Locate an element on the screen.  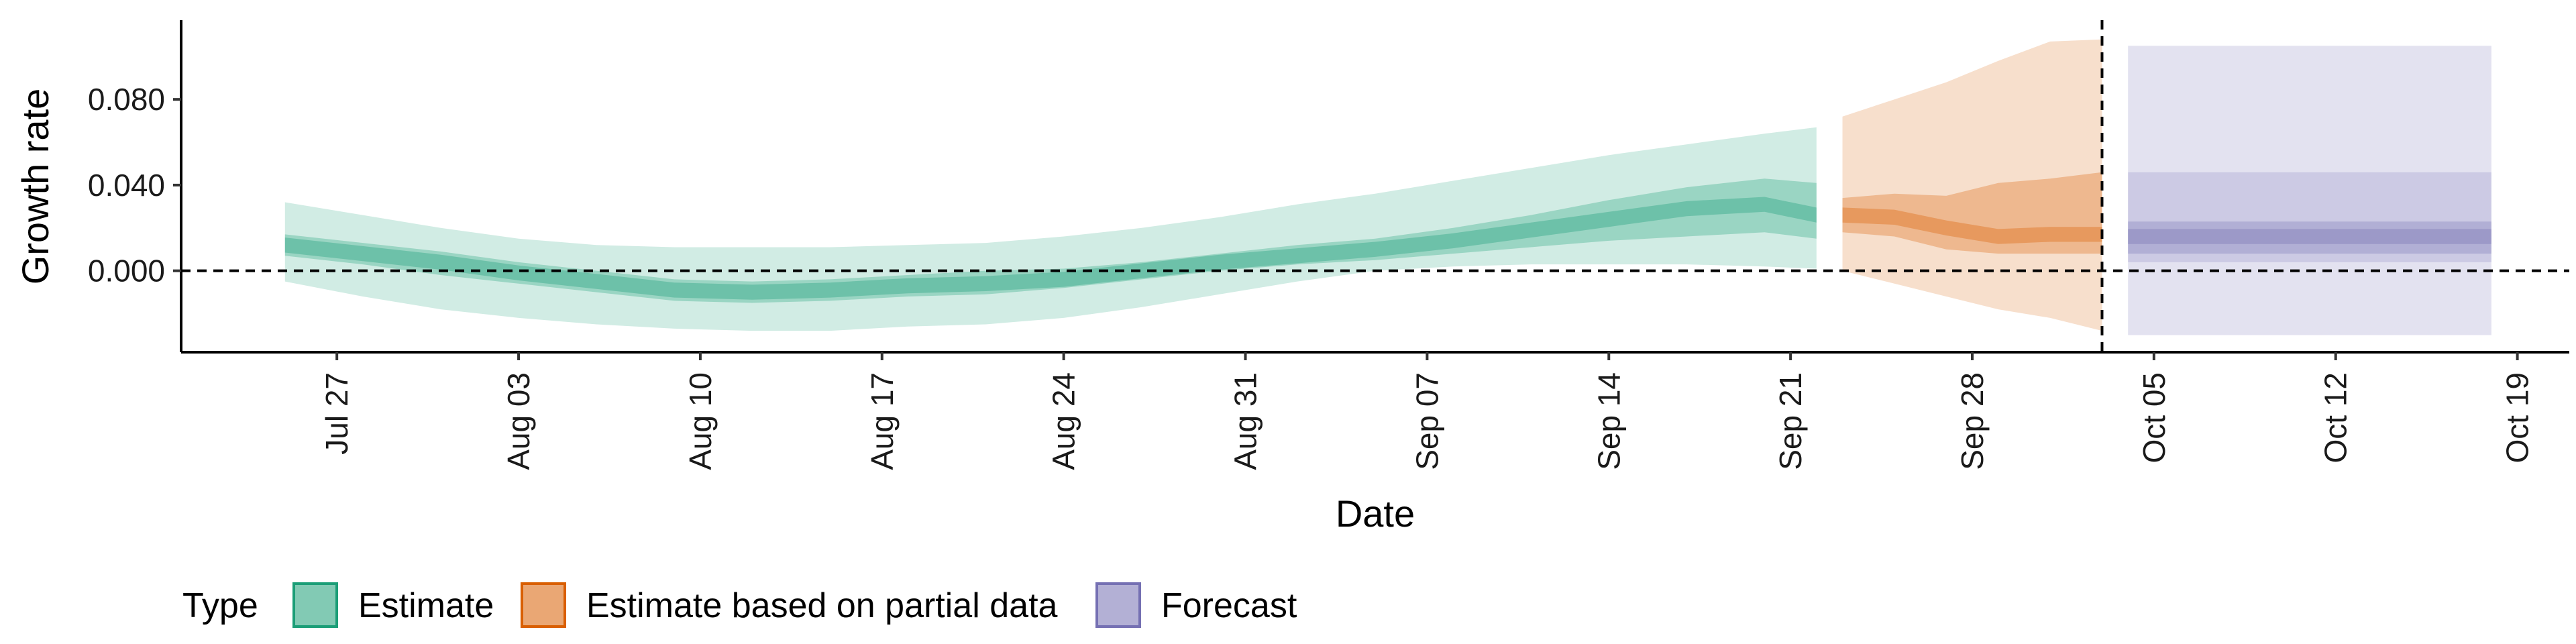
x-tick-label: Oct 19 is located at coordinates (2517, 418).